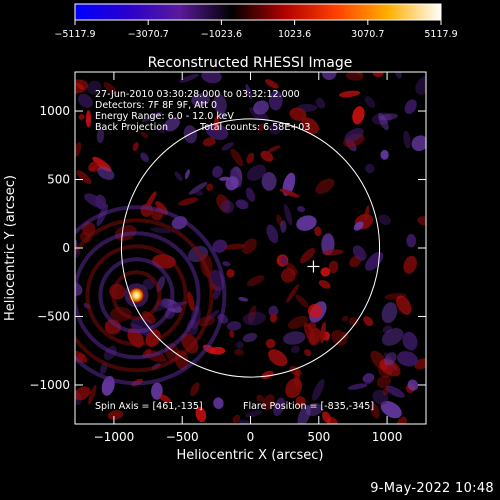 This screenshot has height=500, width=500. I want to click on colorbar-tick-label: 1023.6, so click(294, 34).